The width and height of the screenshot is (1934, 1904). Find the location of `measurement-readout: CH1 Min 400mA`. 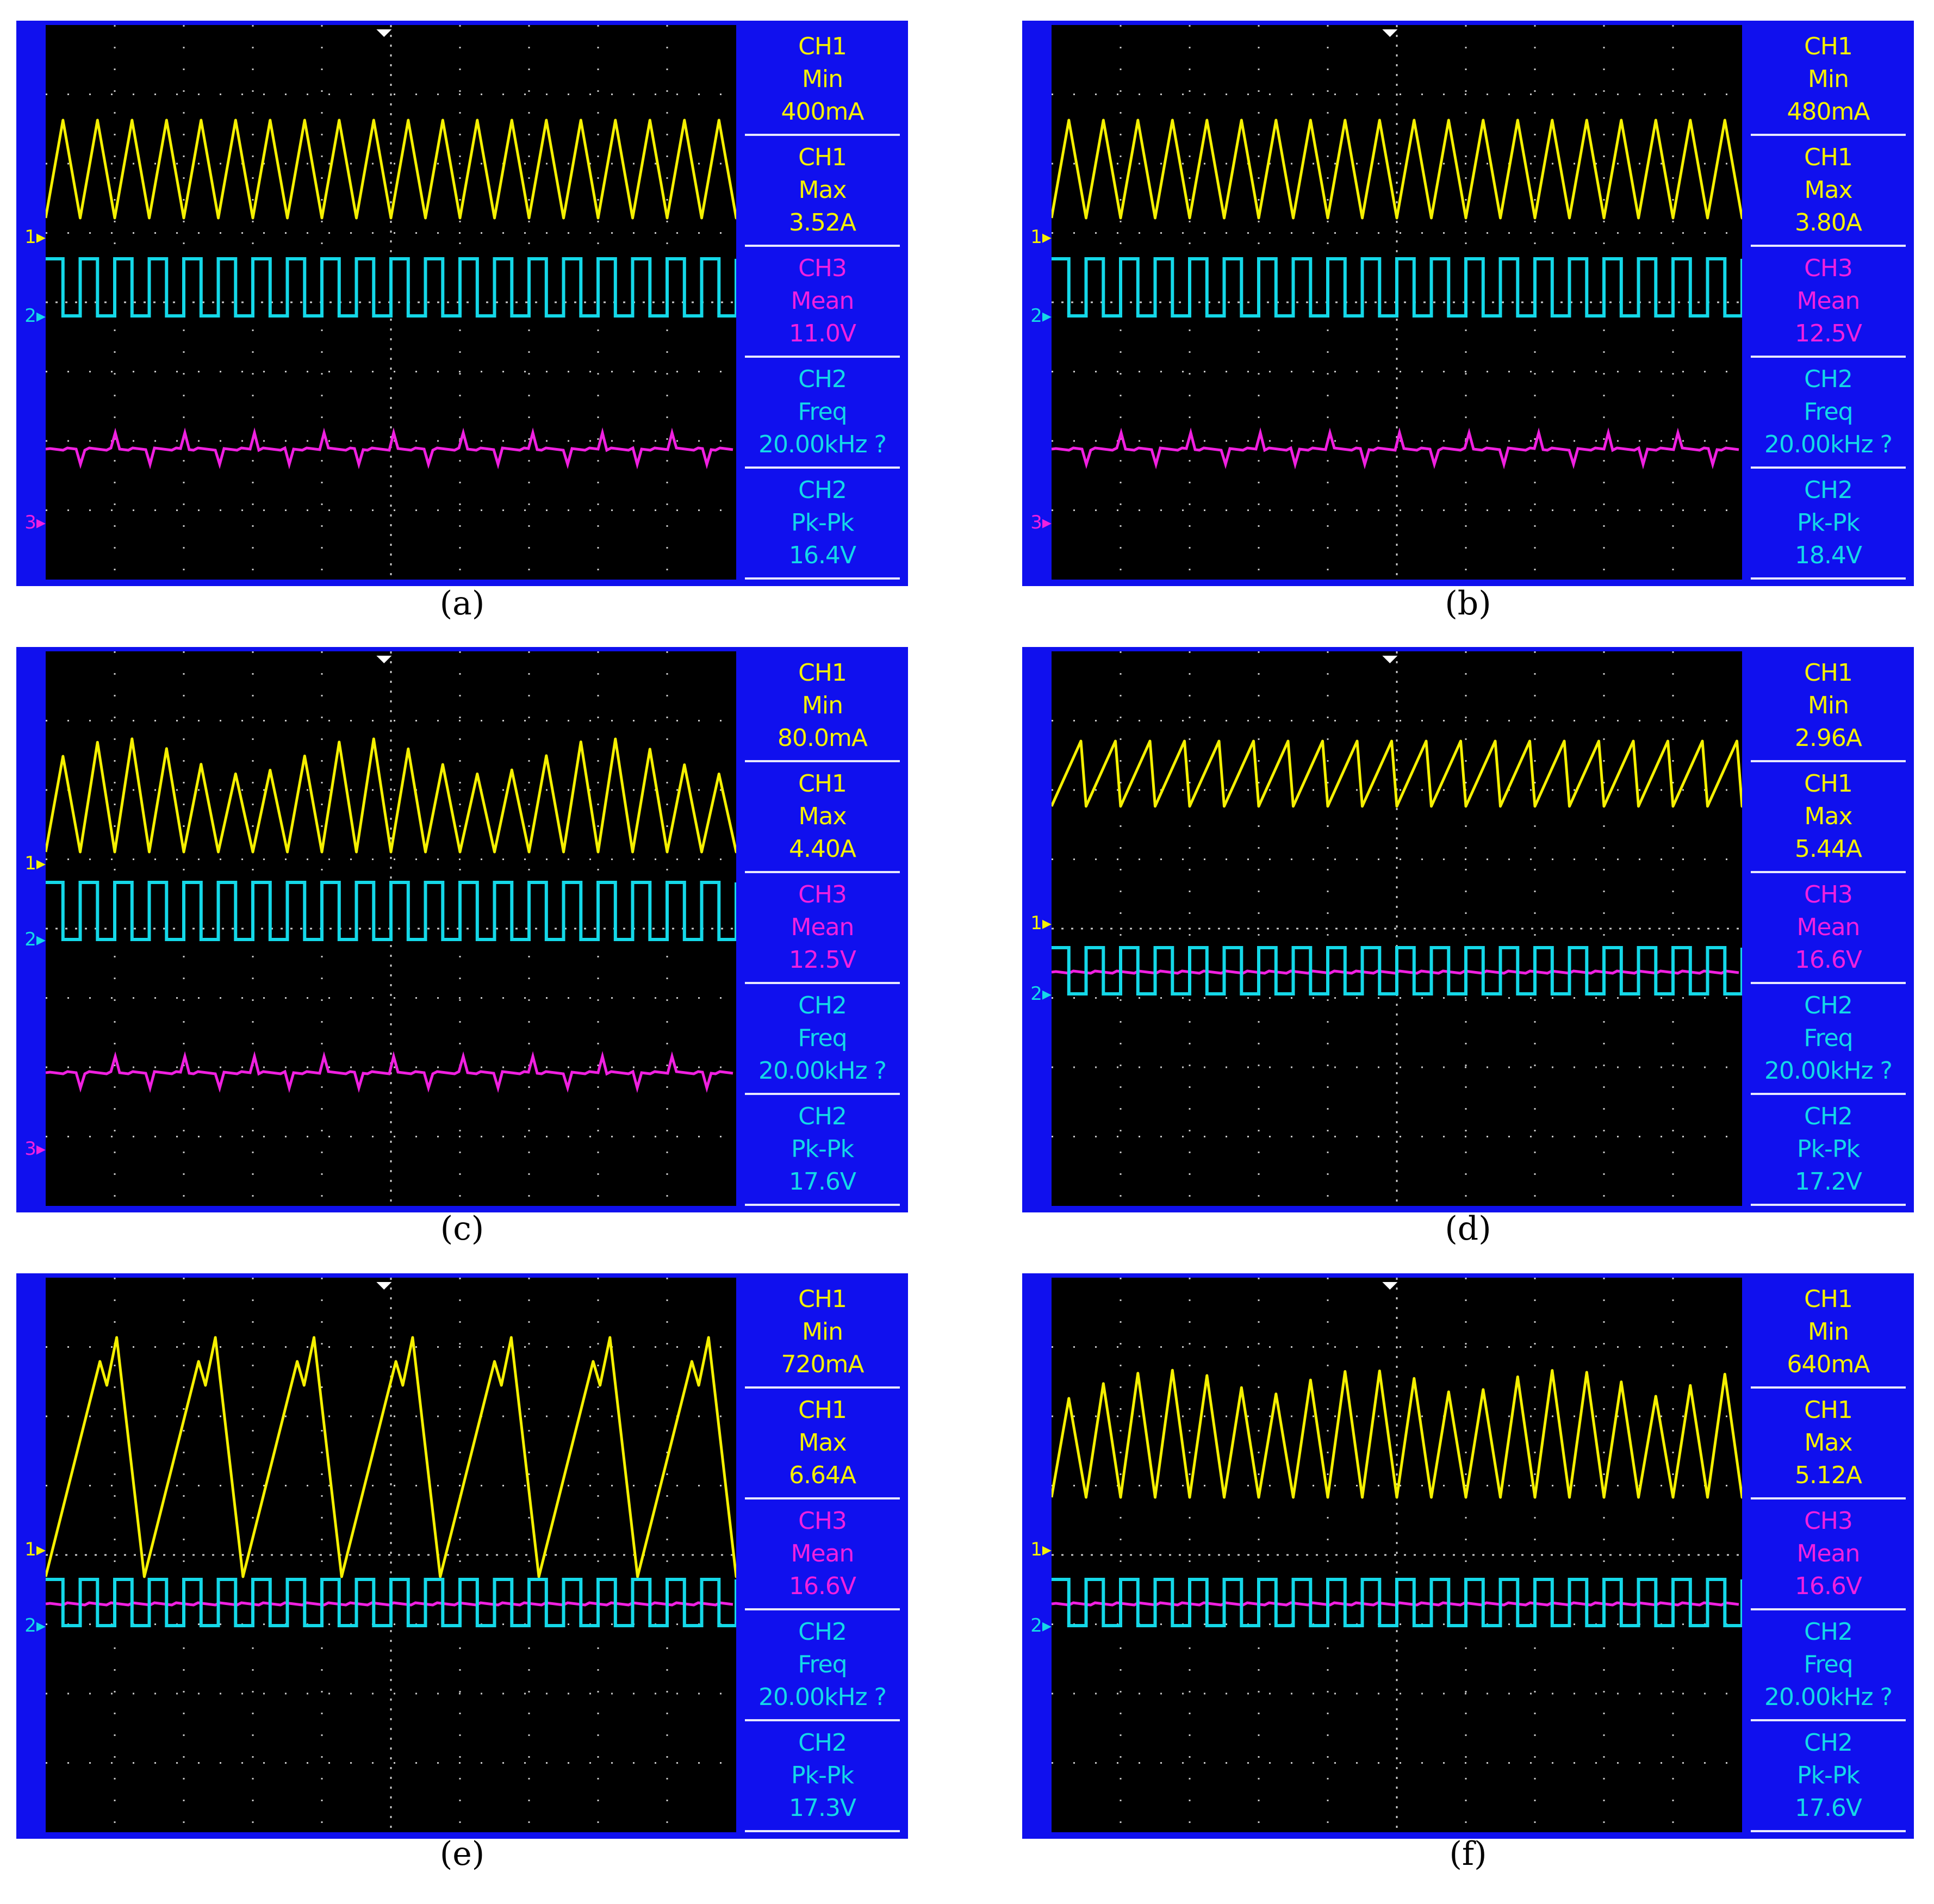

measurement-readout: CH1 Min 400mA is located at coordinates (822, 80).